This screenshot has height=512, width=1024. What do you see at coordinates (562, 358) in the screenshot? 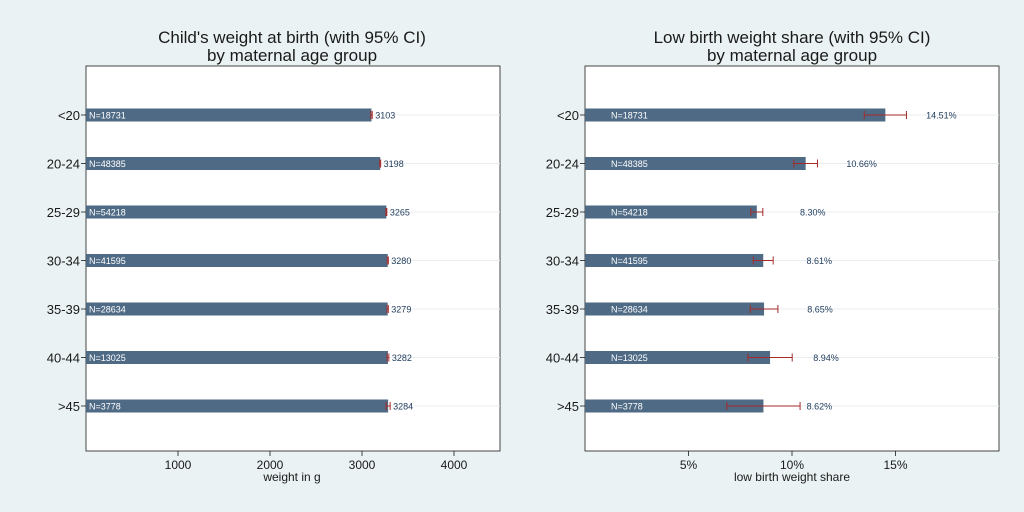
I see `lbw-category-label: 40-44` at bounding box center [562, 358].